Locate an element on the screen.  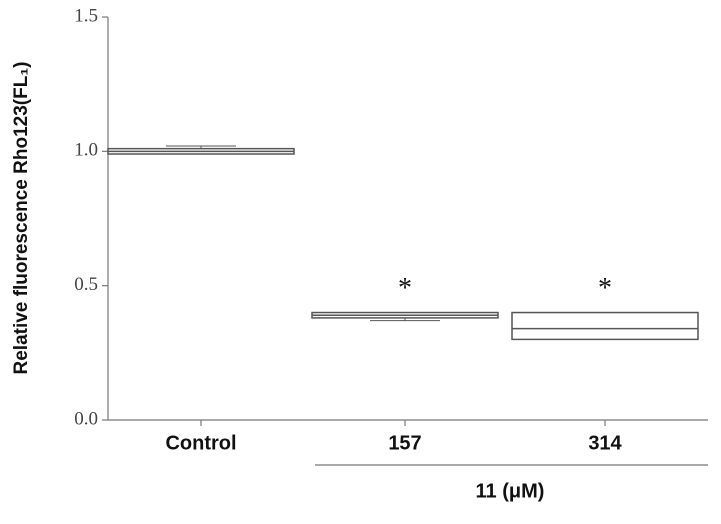
y-tick-label: 1.5 is located at coordinates (86, 15).